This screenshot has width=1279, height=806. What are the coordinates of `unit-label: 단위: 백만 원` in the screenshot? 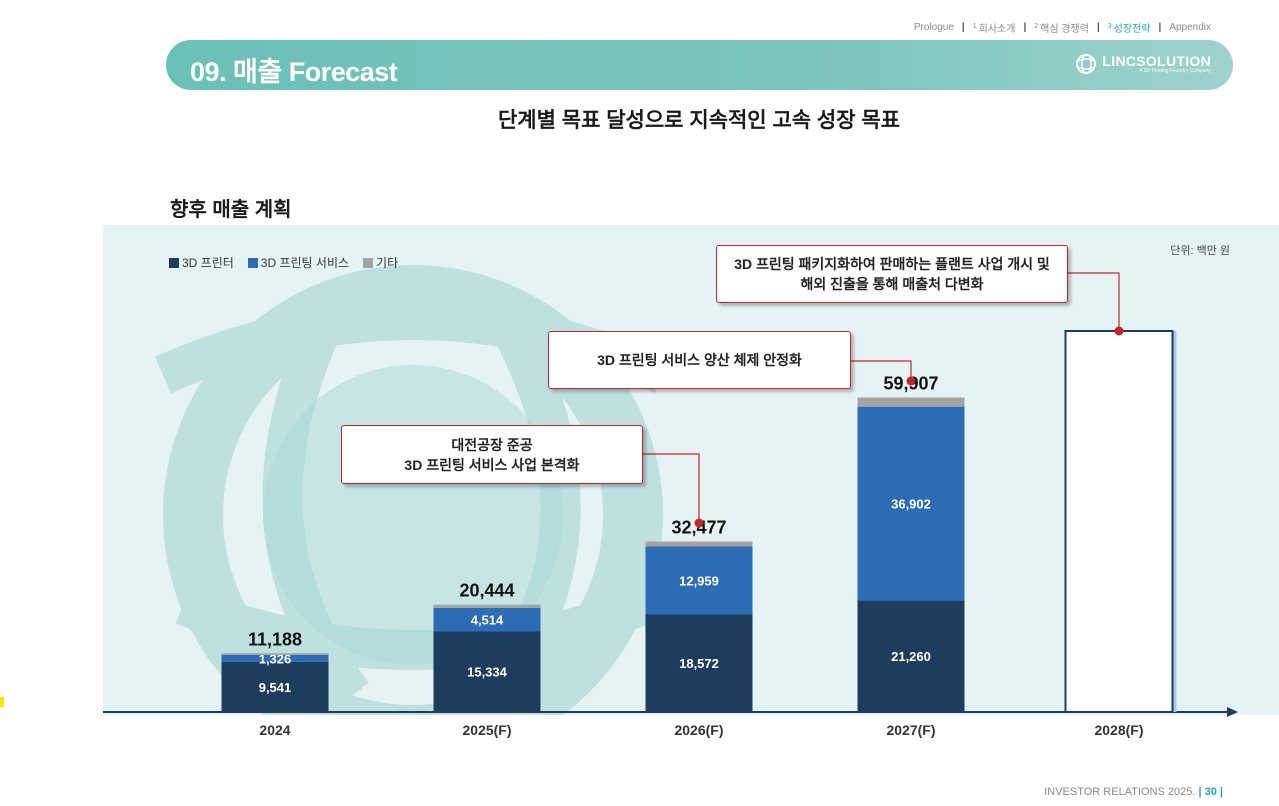 It's located at (1200, 251).